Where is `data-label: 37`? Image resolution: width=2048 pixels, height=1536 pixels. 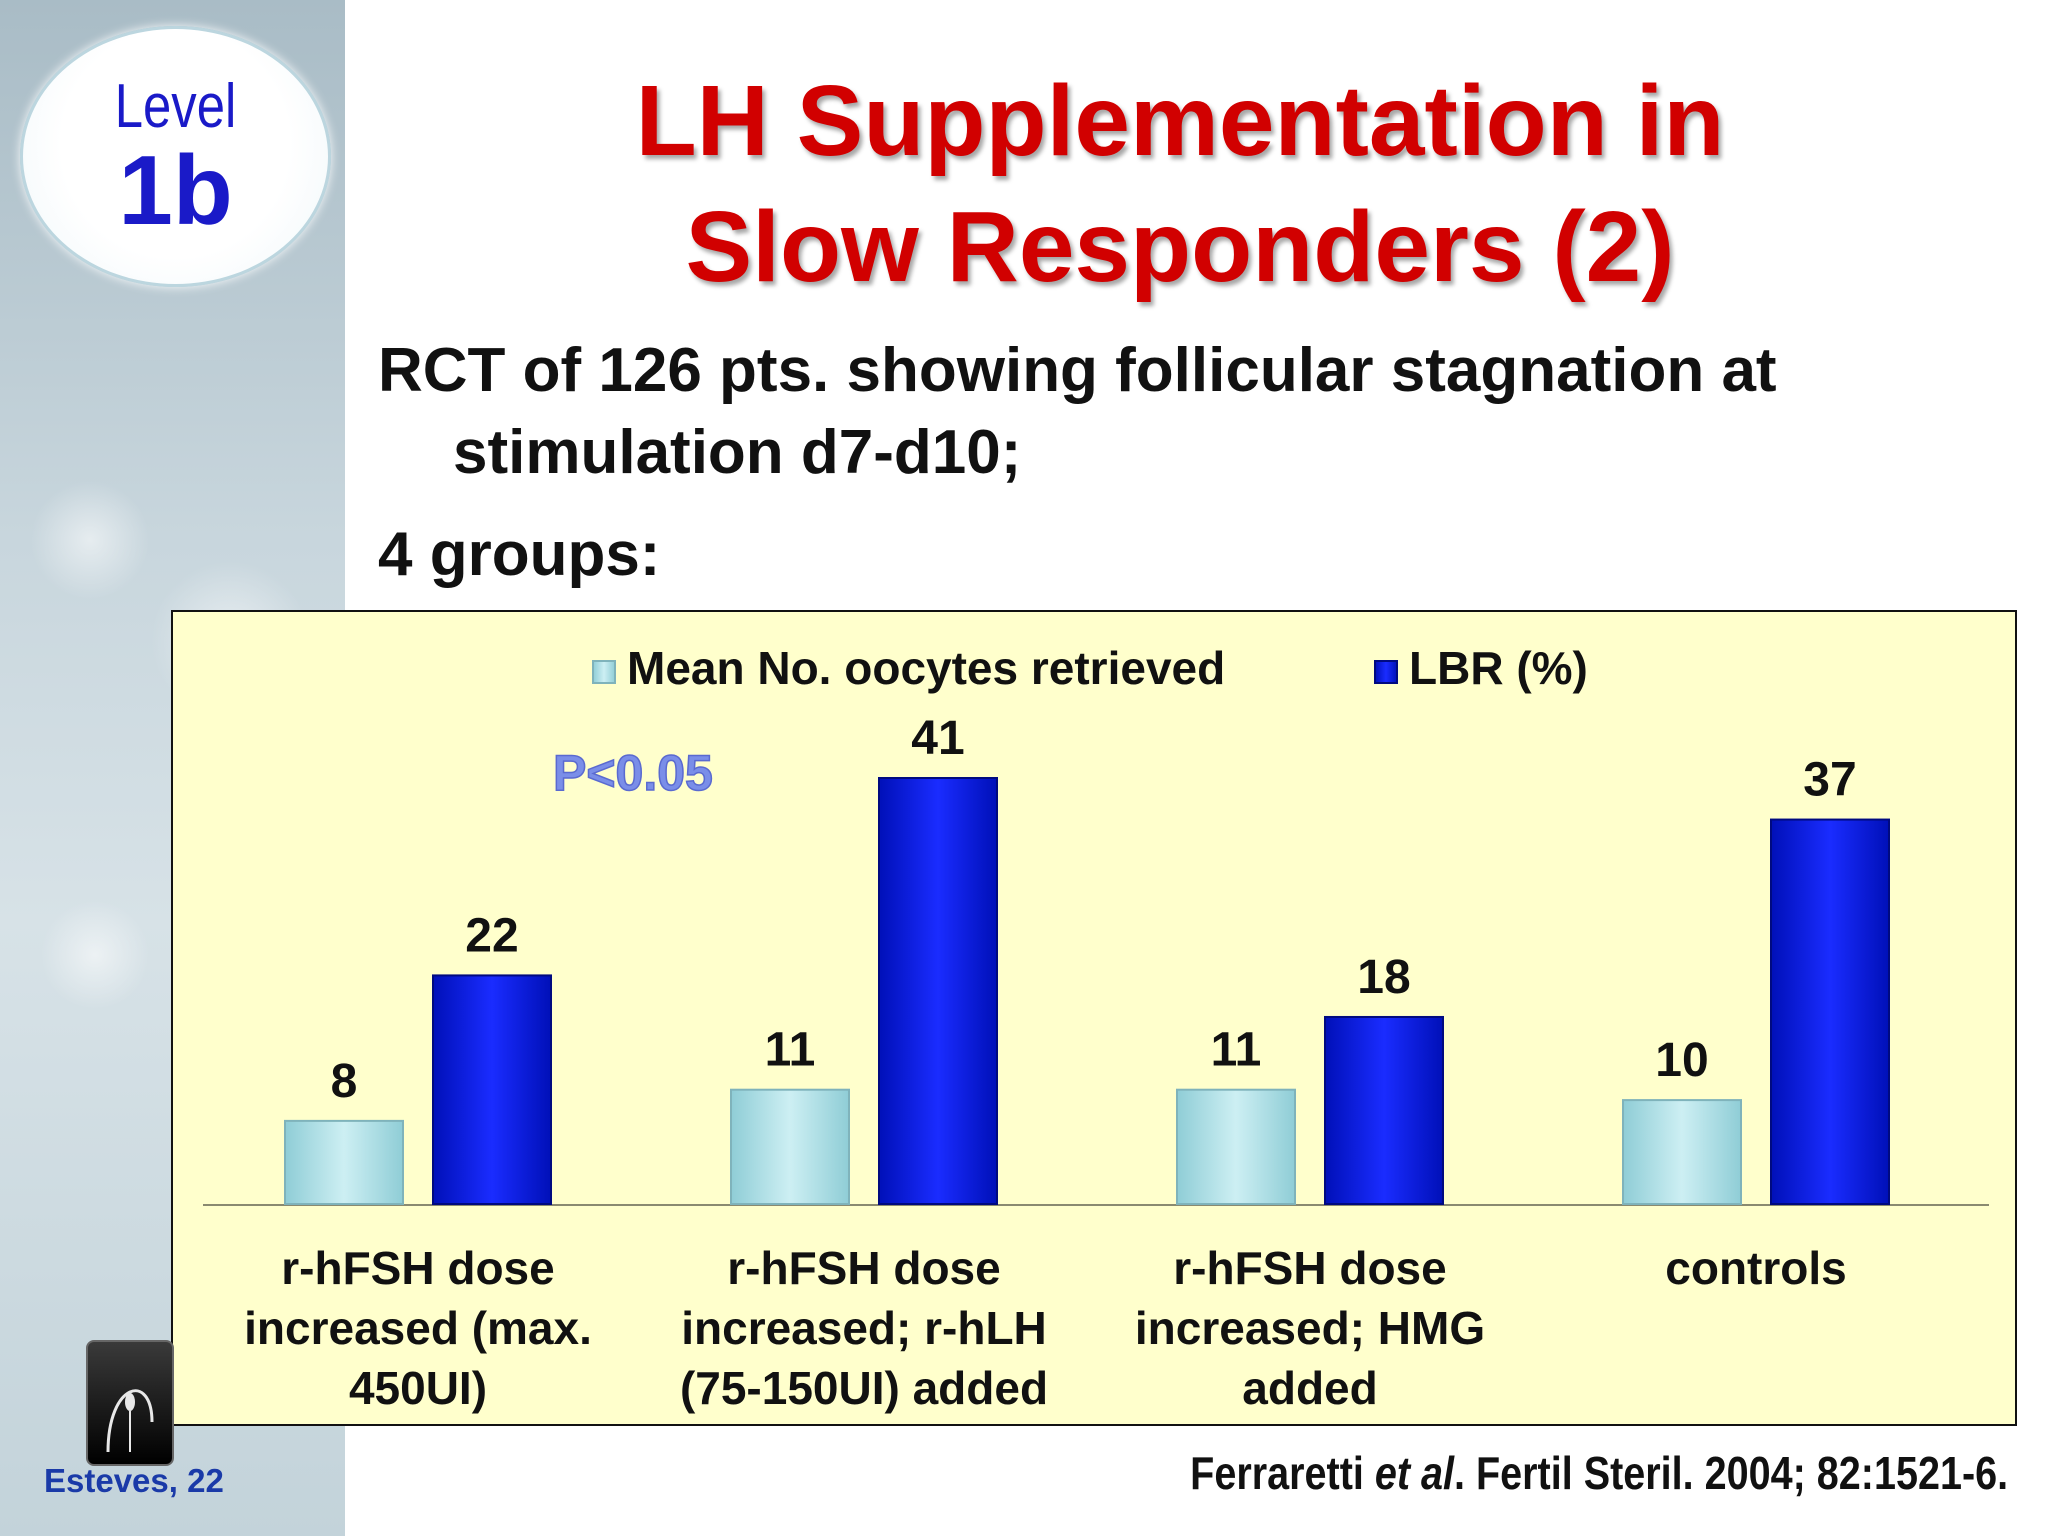
data-label: 37 is located at coordinates (1829, 780).